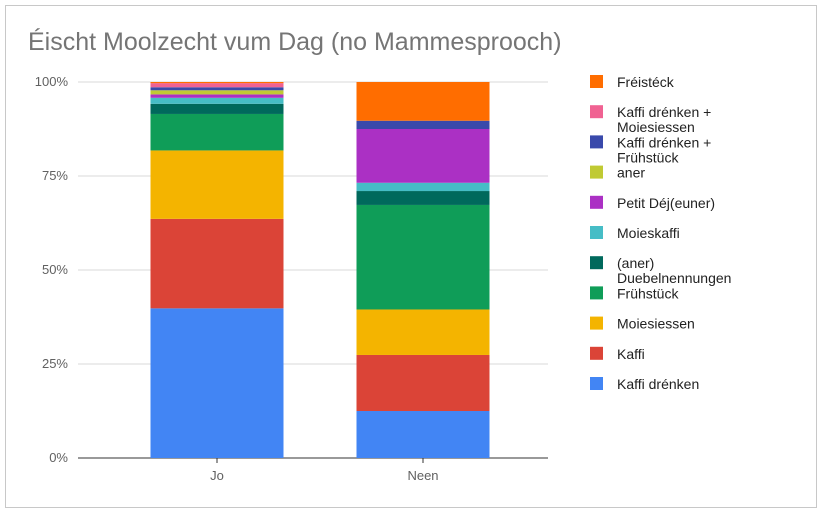 The height and width of the screenshot is (515, 824). Describe the element at coordinates (648, 293) in the screenshot. I see `legend-label: Frühstück` at that location.